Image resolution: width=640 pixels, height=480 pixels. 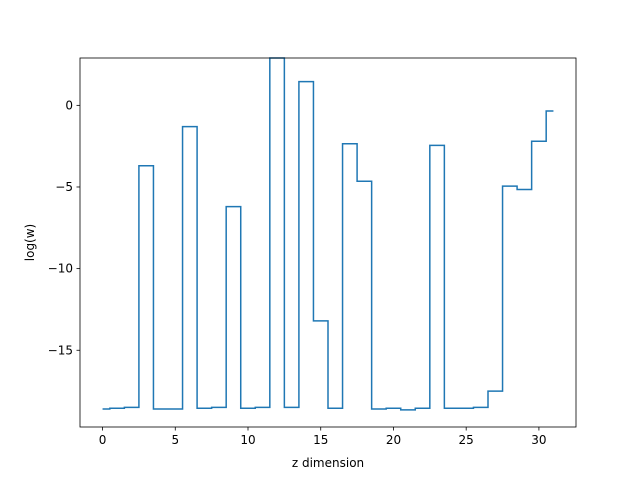 What do you see at coordinates (538, 440) in the screenshot?
I see `x-tick-label: 30` at bounding box center [538, 440].